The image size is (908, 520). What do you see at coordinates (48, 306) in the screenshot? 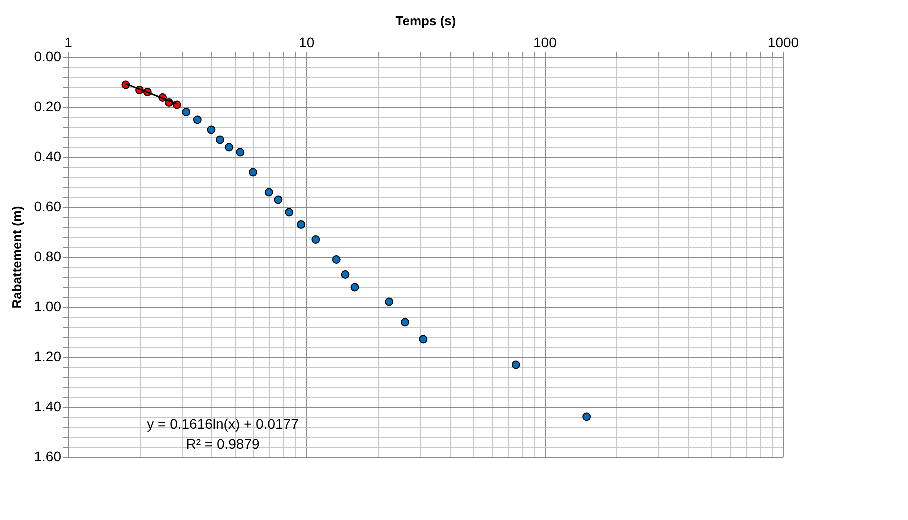
I see `y-tick-label: 1.00` at bounding box center [48, 306].